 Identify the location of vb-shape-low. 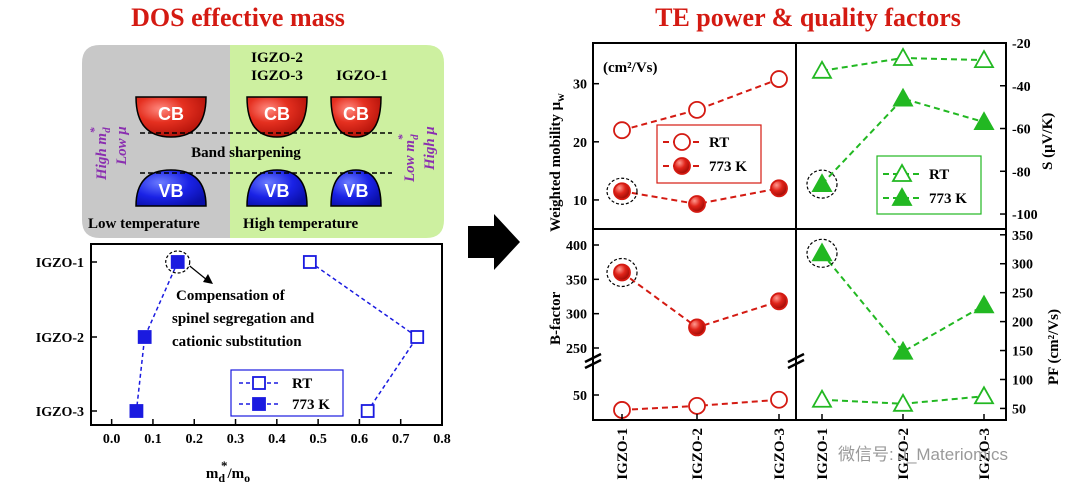
(171, 188).